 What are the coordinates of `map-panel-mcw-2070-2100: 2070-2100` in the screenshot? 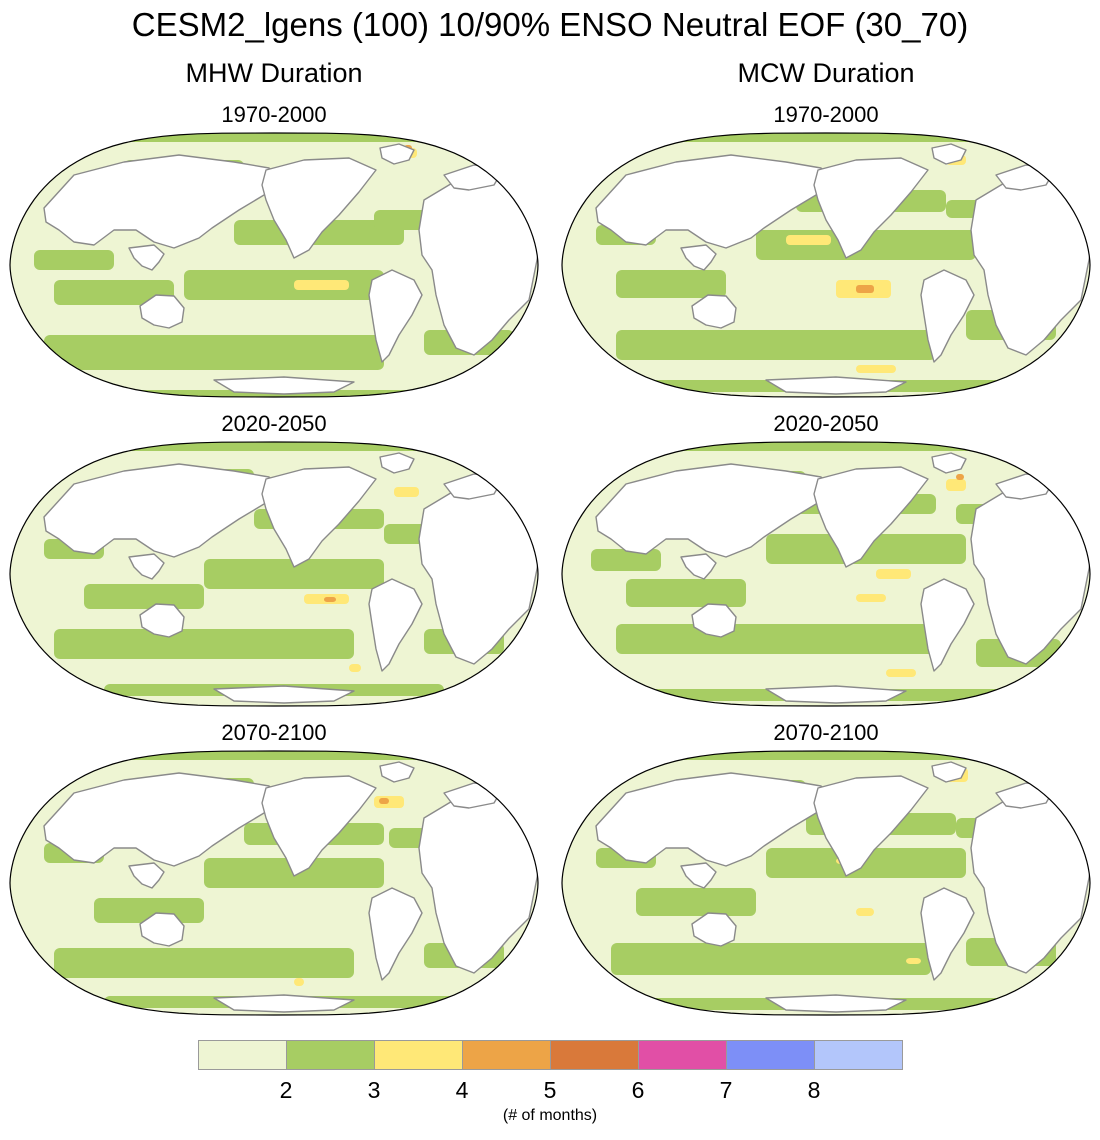 It's located at (826, 870).